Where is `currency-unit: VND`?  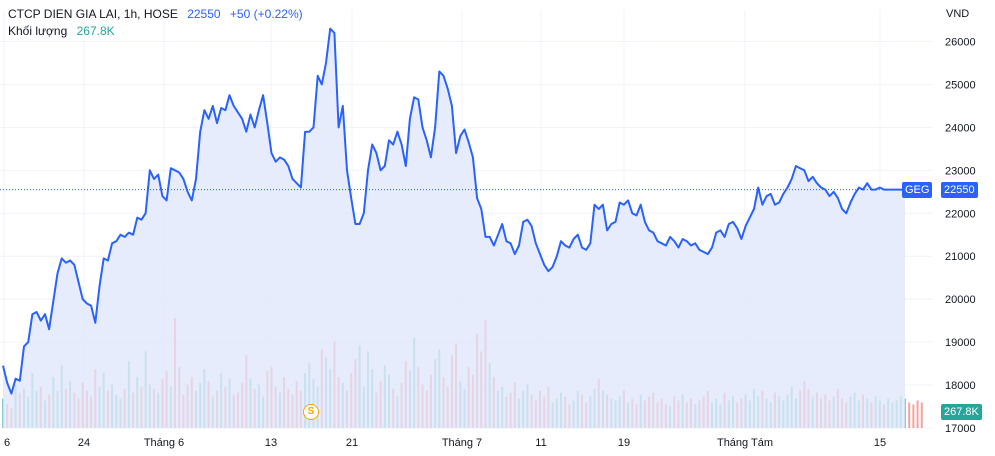
currency-unit: VND is located at coordinates (958, 14).